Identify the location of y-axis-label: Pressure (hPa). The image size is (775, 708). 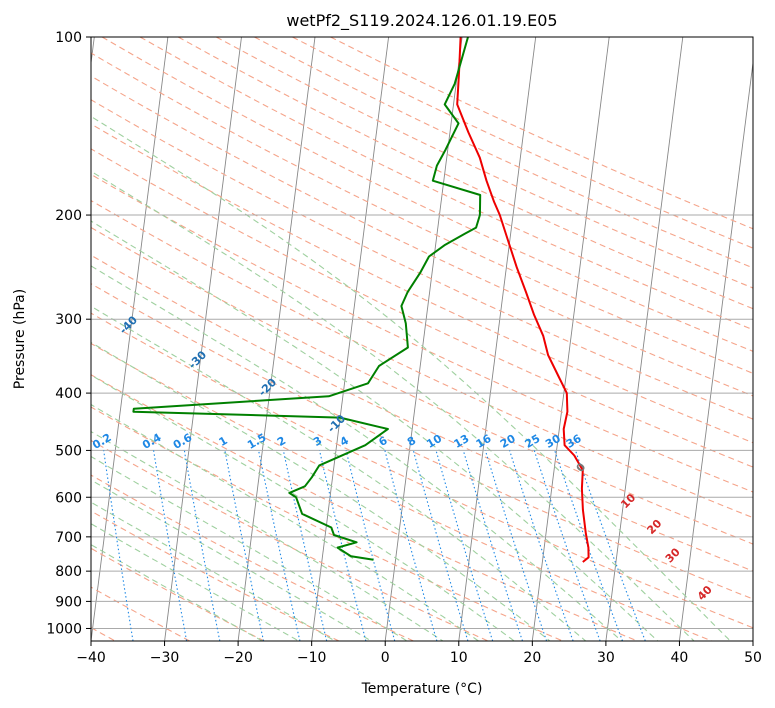
(20, 339).